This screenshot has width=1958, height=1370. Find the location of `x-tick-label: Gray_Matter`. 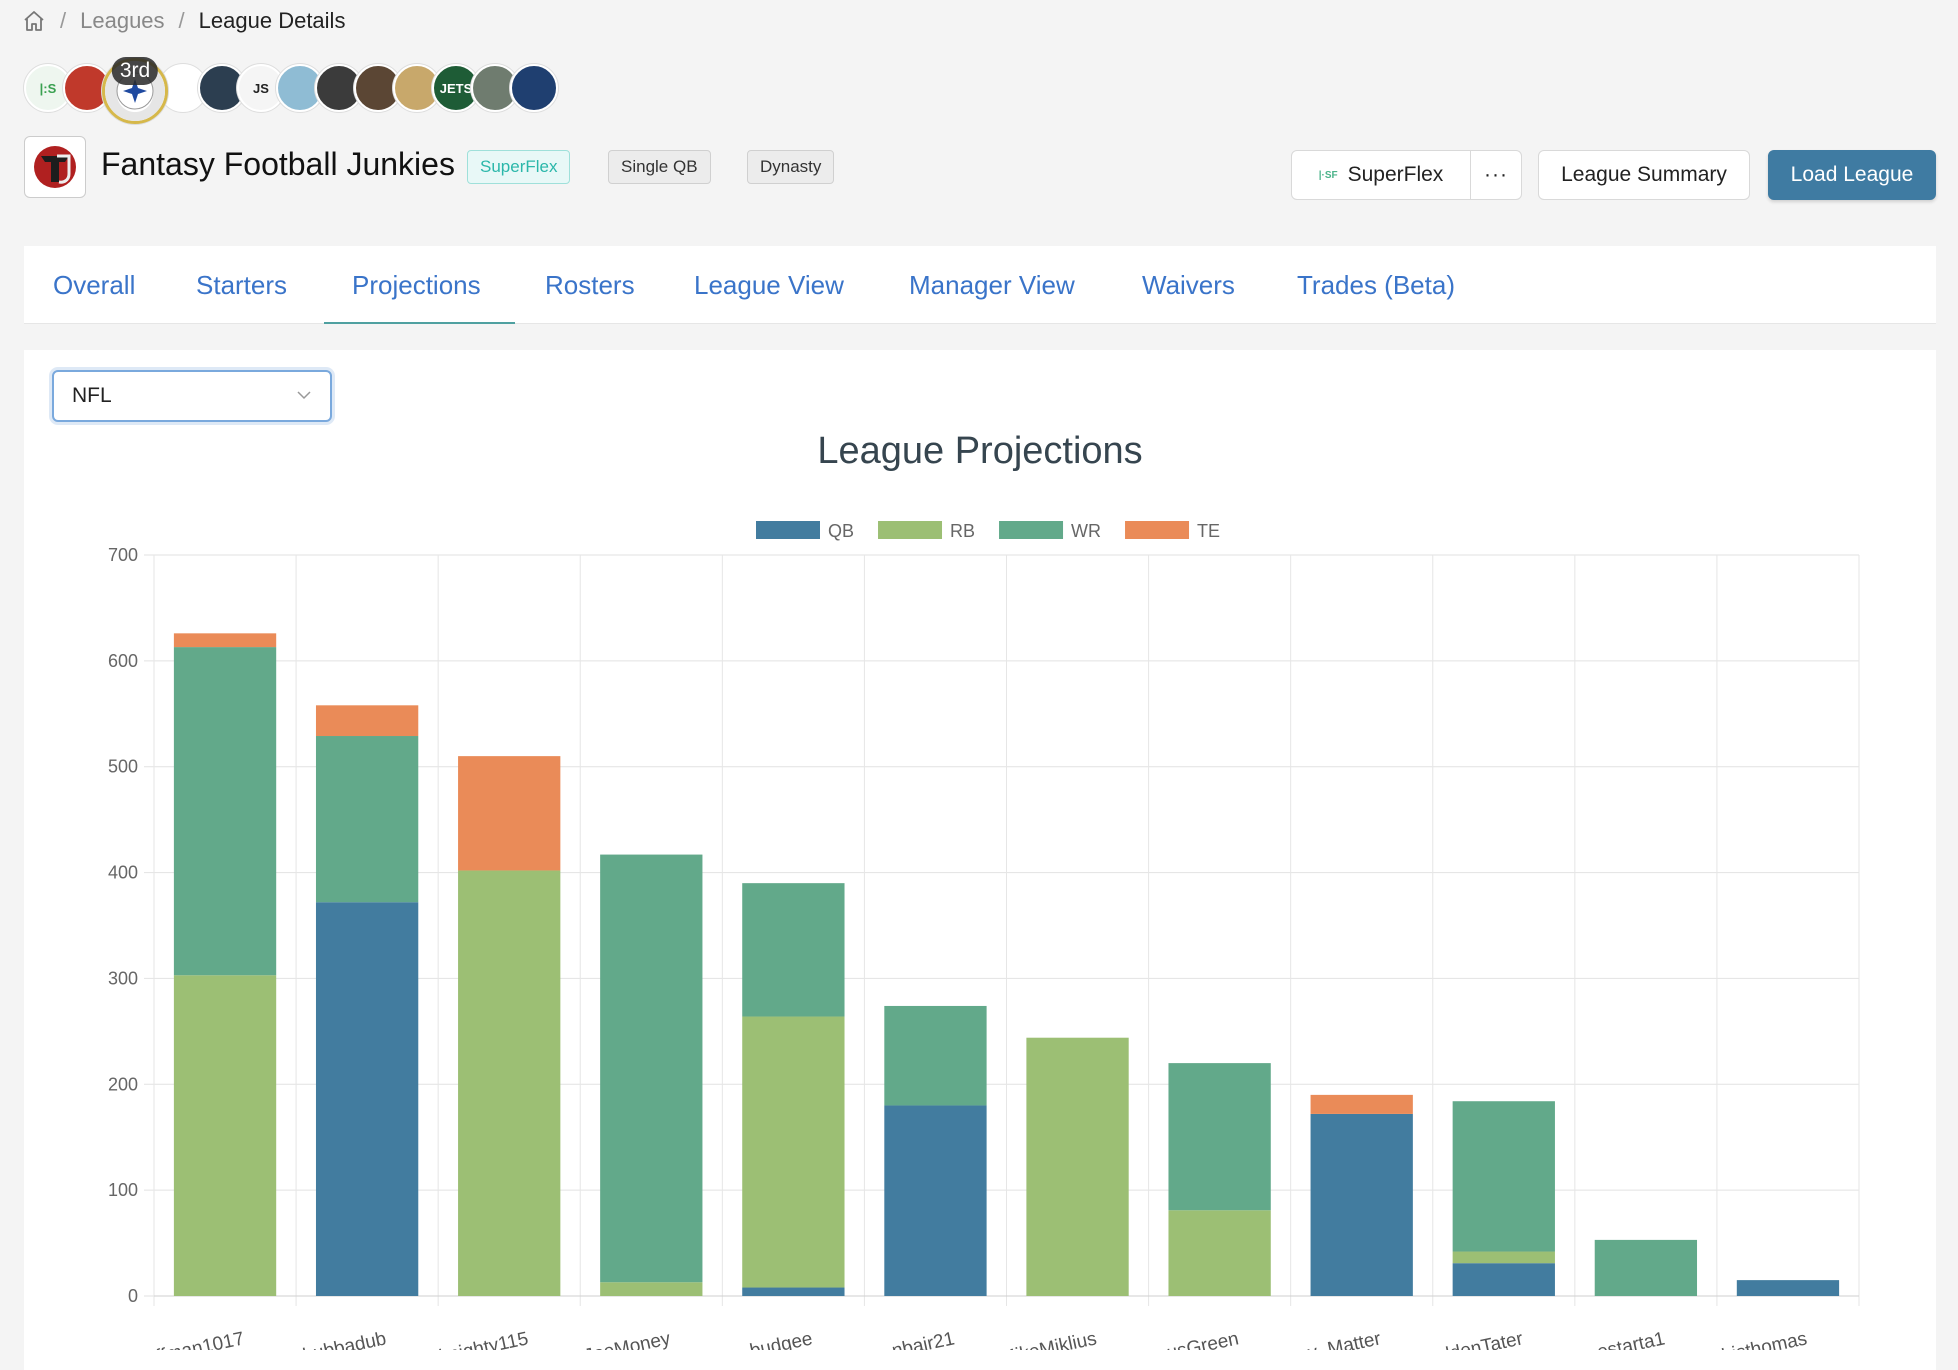

x-tick-label: Gray_Matter is located at coordinates (1329, 1339).